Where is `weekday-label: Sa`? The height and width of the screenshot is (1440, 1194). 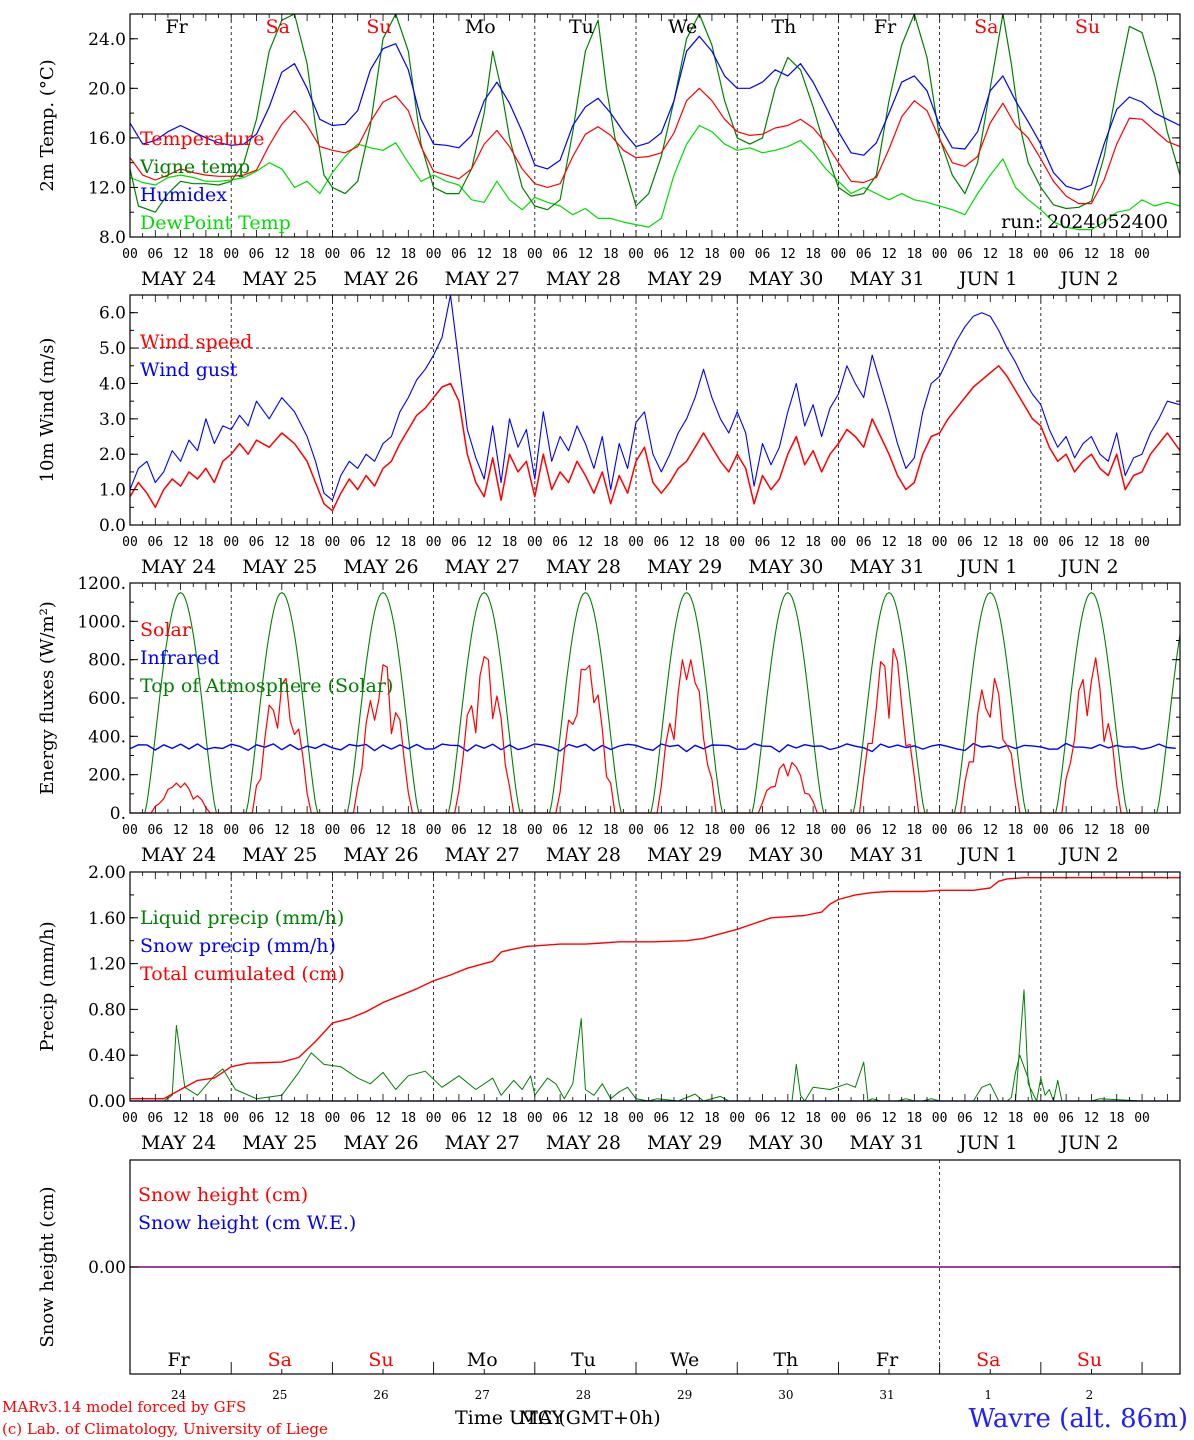
weekday-label: Sa is located at coordinates (988, 1360).